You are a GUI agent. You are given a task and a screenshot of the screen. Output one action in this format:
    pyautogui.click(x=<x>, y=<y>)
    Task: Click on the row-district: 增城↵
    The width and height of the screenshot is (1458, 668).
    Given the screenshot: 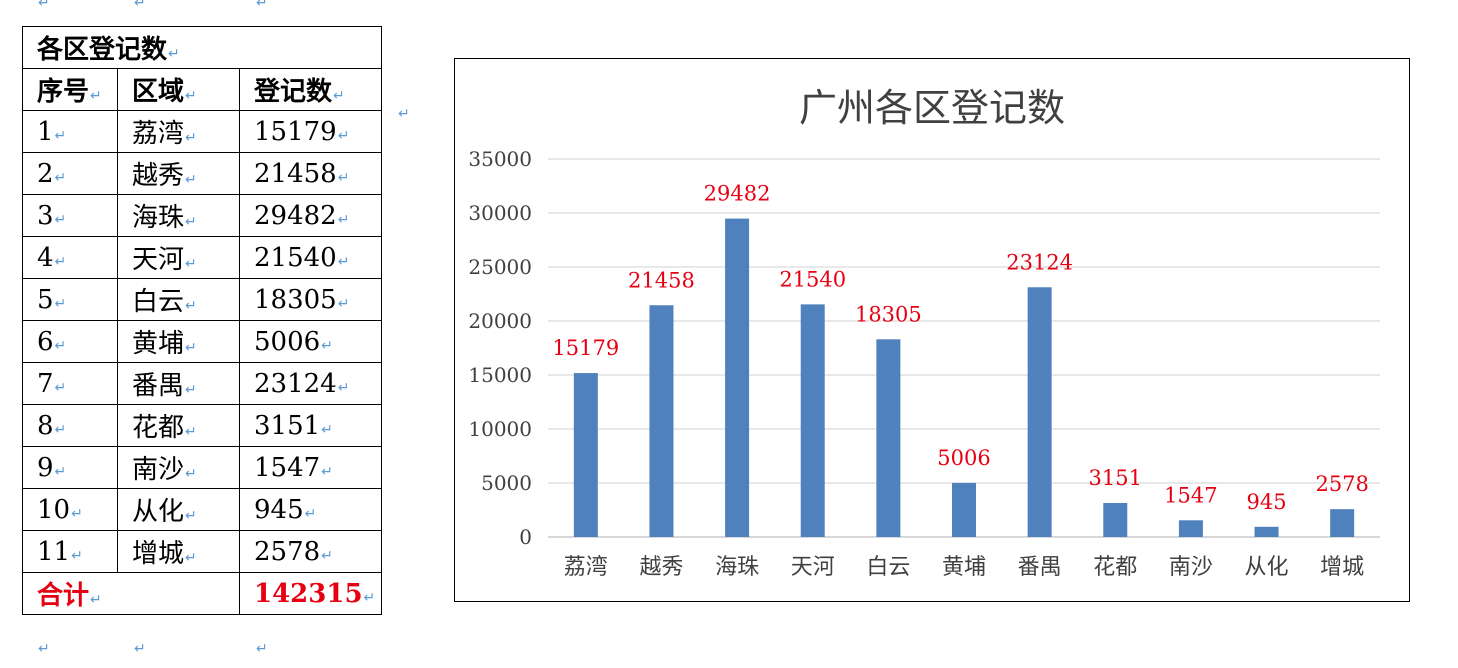 What is the action you would take?
    pyautogui.click(x=178, y=551)
    